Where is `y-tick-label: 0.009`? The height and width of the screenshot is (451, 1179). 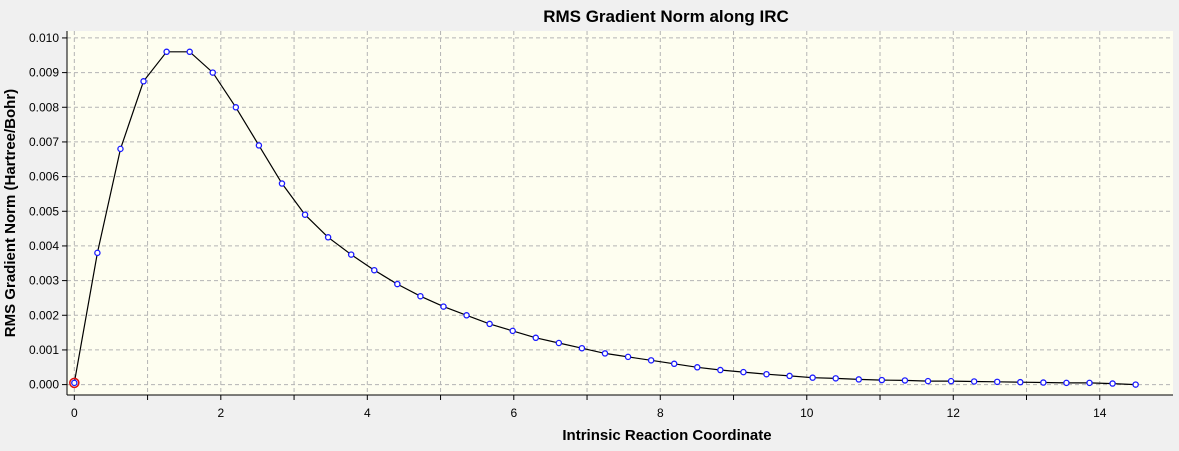
y-tick-label: 0.009 is located at coordinates (44, 73).